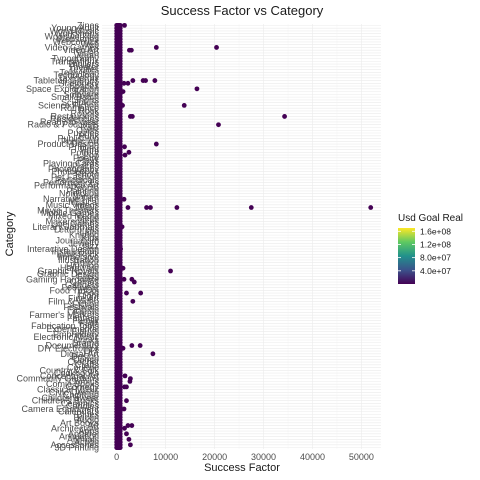 The width and height of the screenshot is (480, 480). Describe the element at coordinates (83, 406) in the screenshot. I see `y-tick-label: Candles` at that location.